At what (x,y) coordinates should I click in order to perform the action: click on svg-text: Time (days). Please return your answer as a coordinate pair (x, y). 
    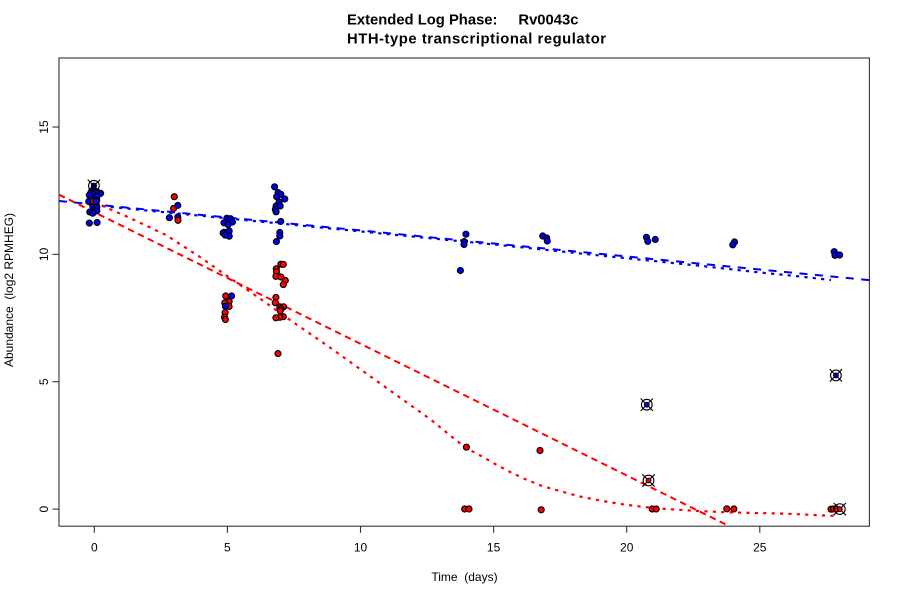
    Looking at the image, I should click on (464, 577).